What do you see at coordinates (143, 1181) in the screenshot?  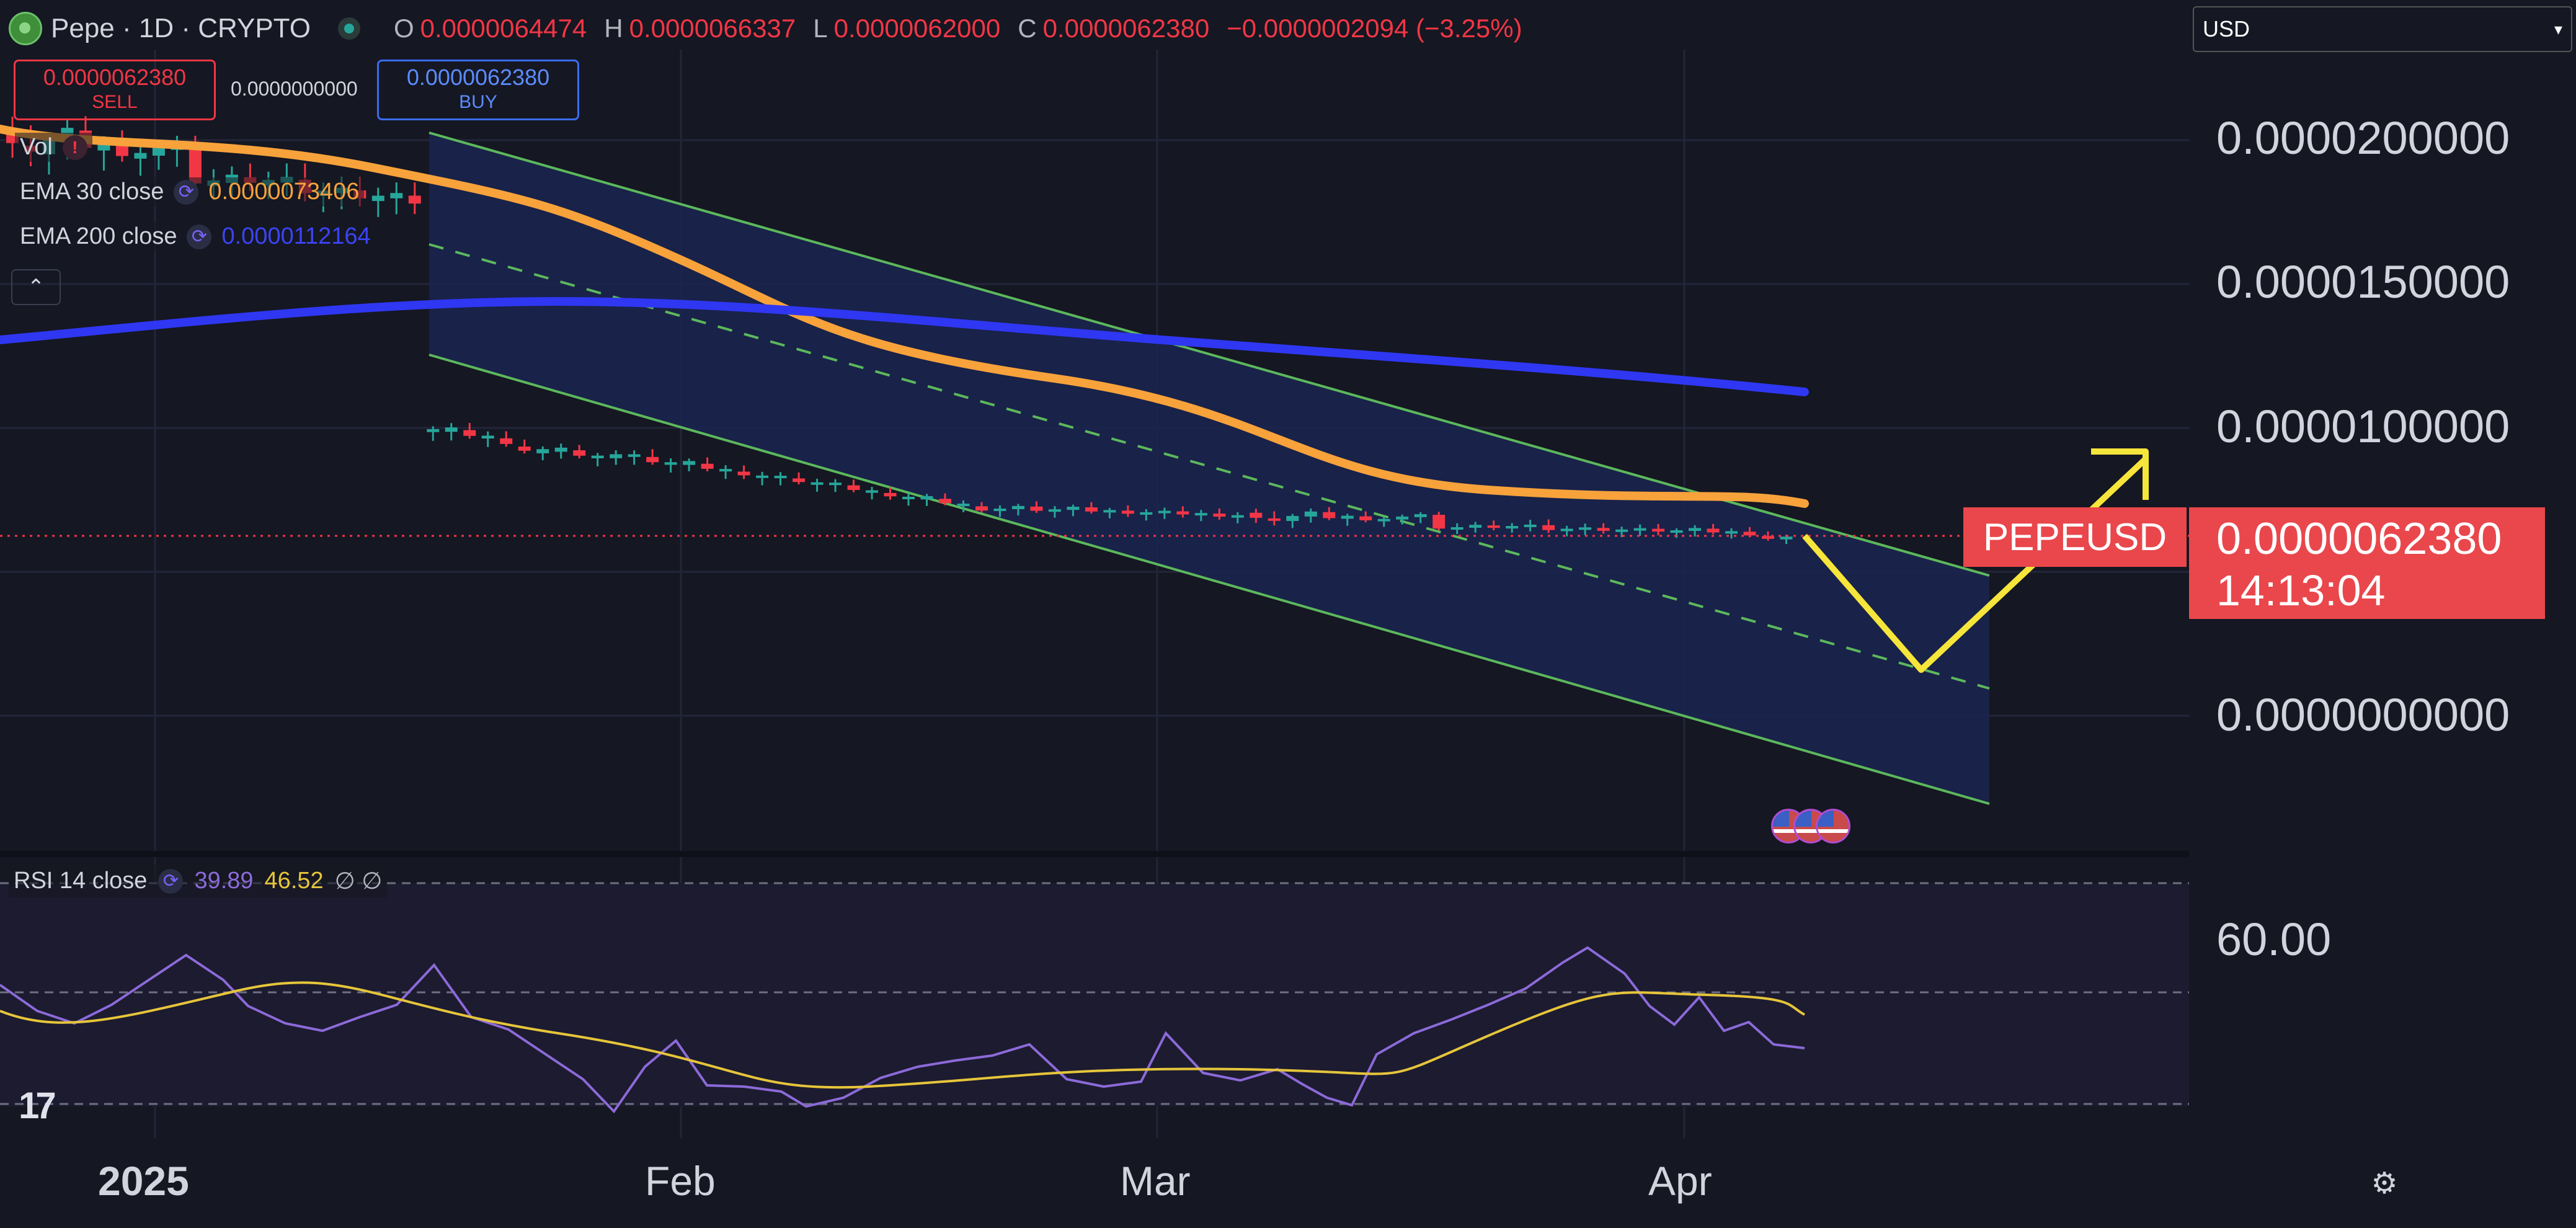 I see `time-axis-label: 2025` at bounding box center [143, 1181].